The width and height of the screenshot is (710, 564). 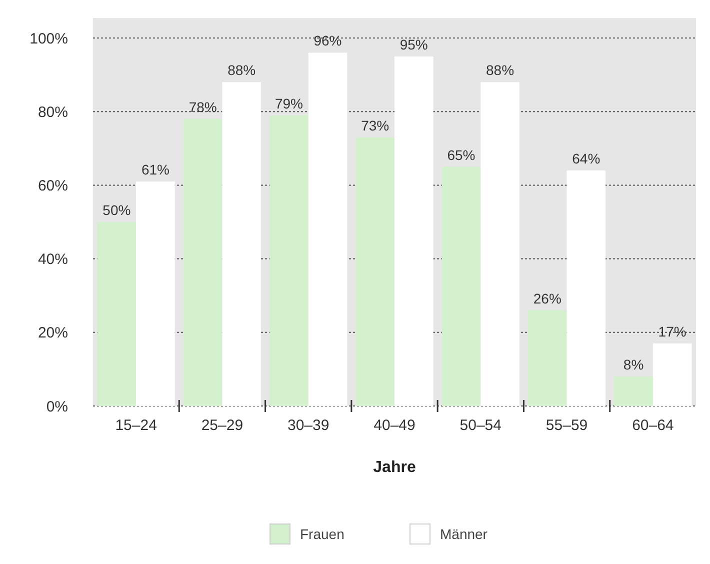 I want to click on data-label: 79%, so click(x=288, y=103).